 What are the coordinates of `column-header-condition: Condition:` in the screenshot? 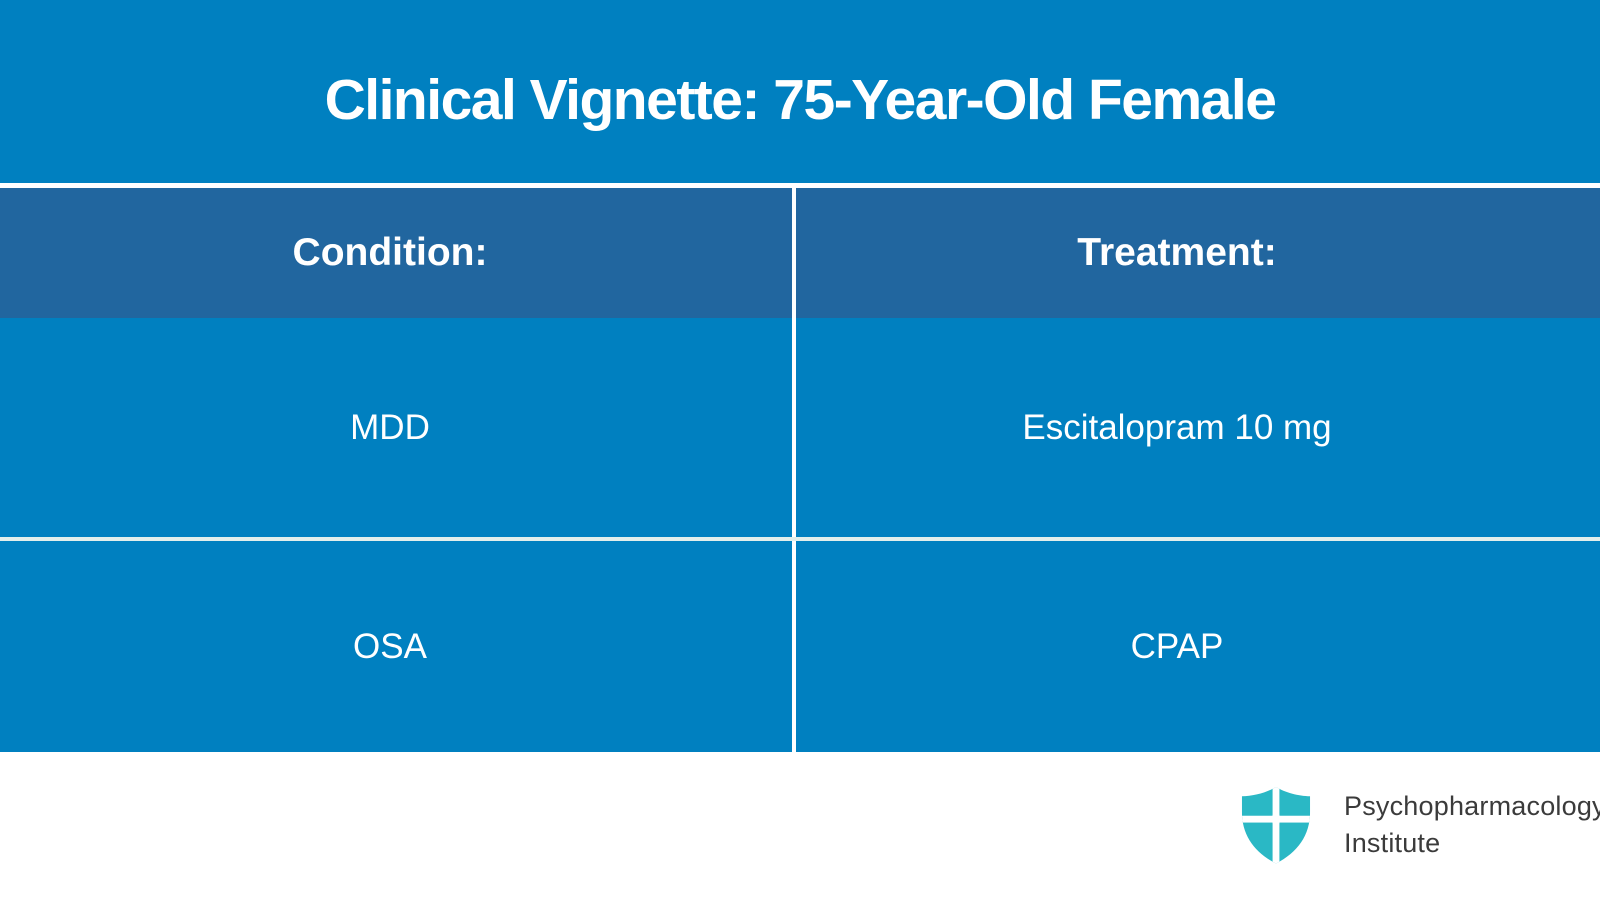 It's located at (396, 253).